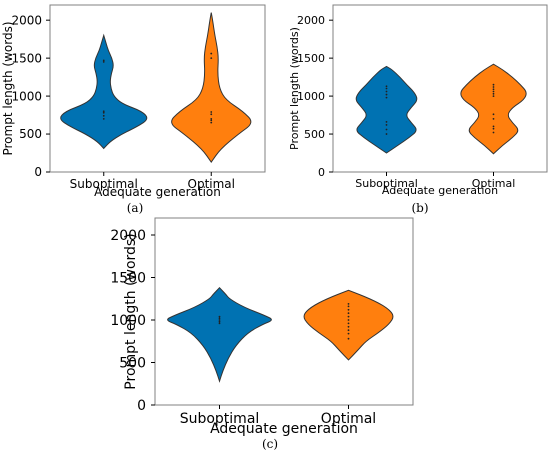  I want to click on panel-caption: (c), so click(270, 444).